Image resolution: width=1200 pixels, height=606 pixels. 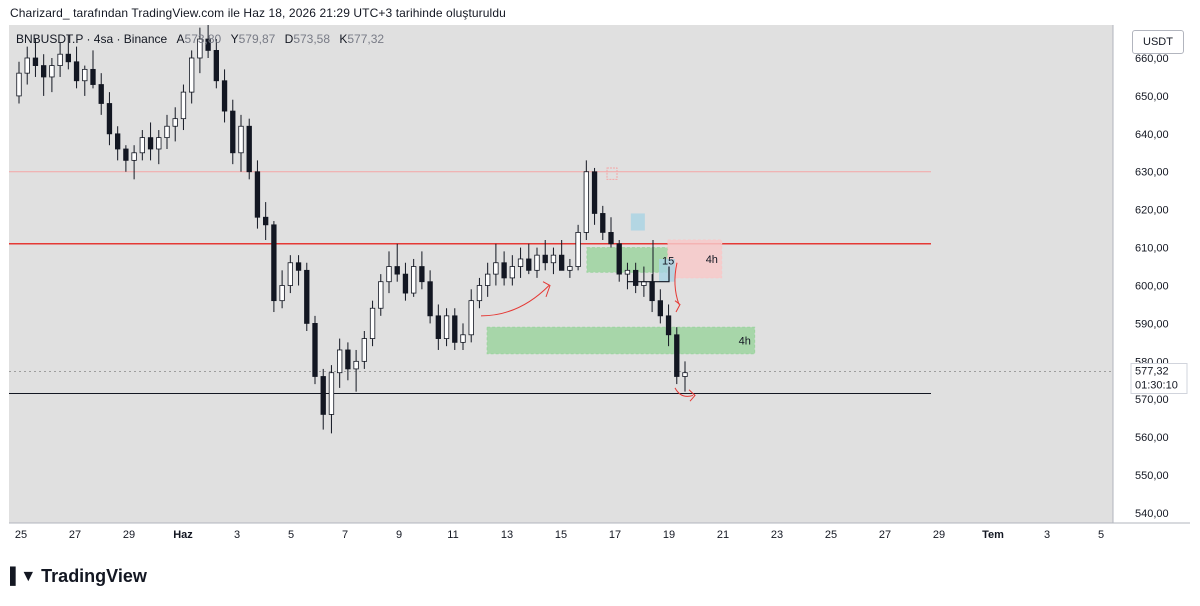 What do you see at coordinates (1151, 274) in the screenshot?
I see `price-axis` at bounding box center [1151, 274].